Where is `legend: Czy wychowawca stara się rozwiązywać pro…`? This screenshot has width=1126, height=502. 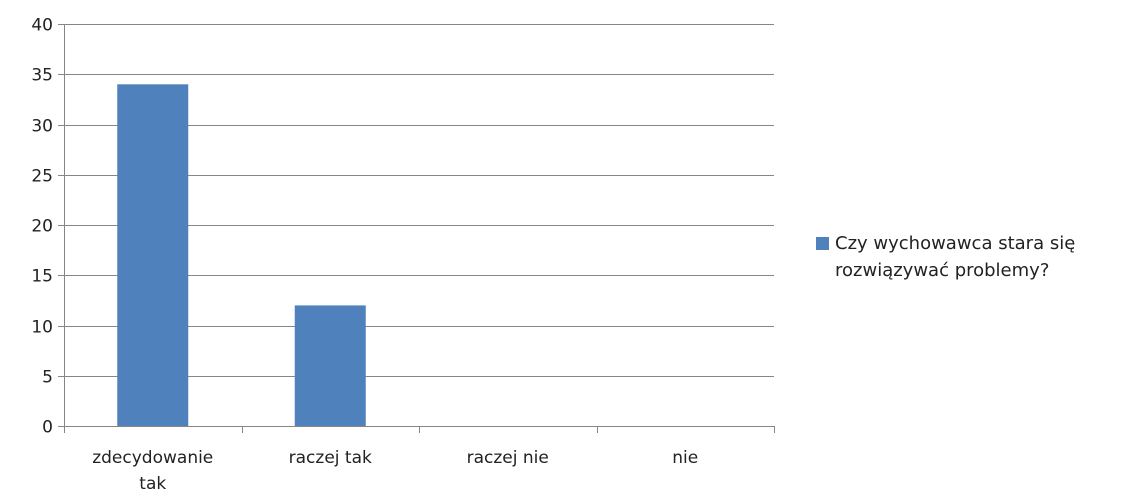
legend: Czy wychowawca stara się rozwiązywać pro… is located at coordinates (966, 257).